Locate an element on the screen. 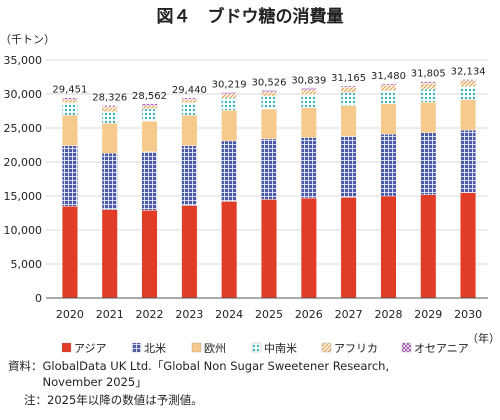 Image resolution: width=500 pixels, height=420 pixels. y-tick-label: 20,000 is located at coordinates (23, 162).